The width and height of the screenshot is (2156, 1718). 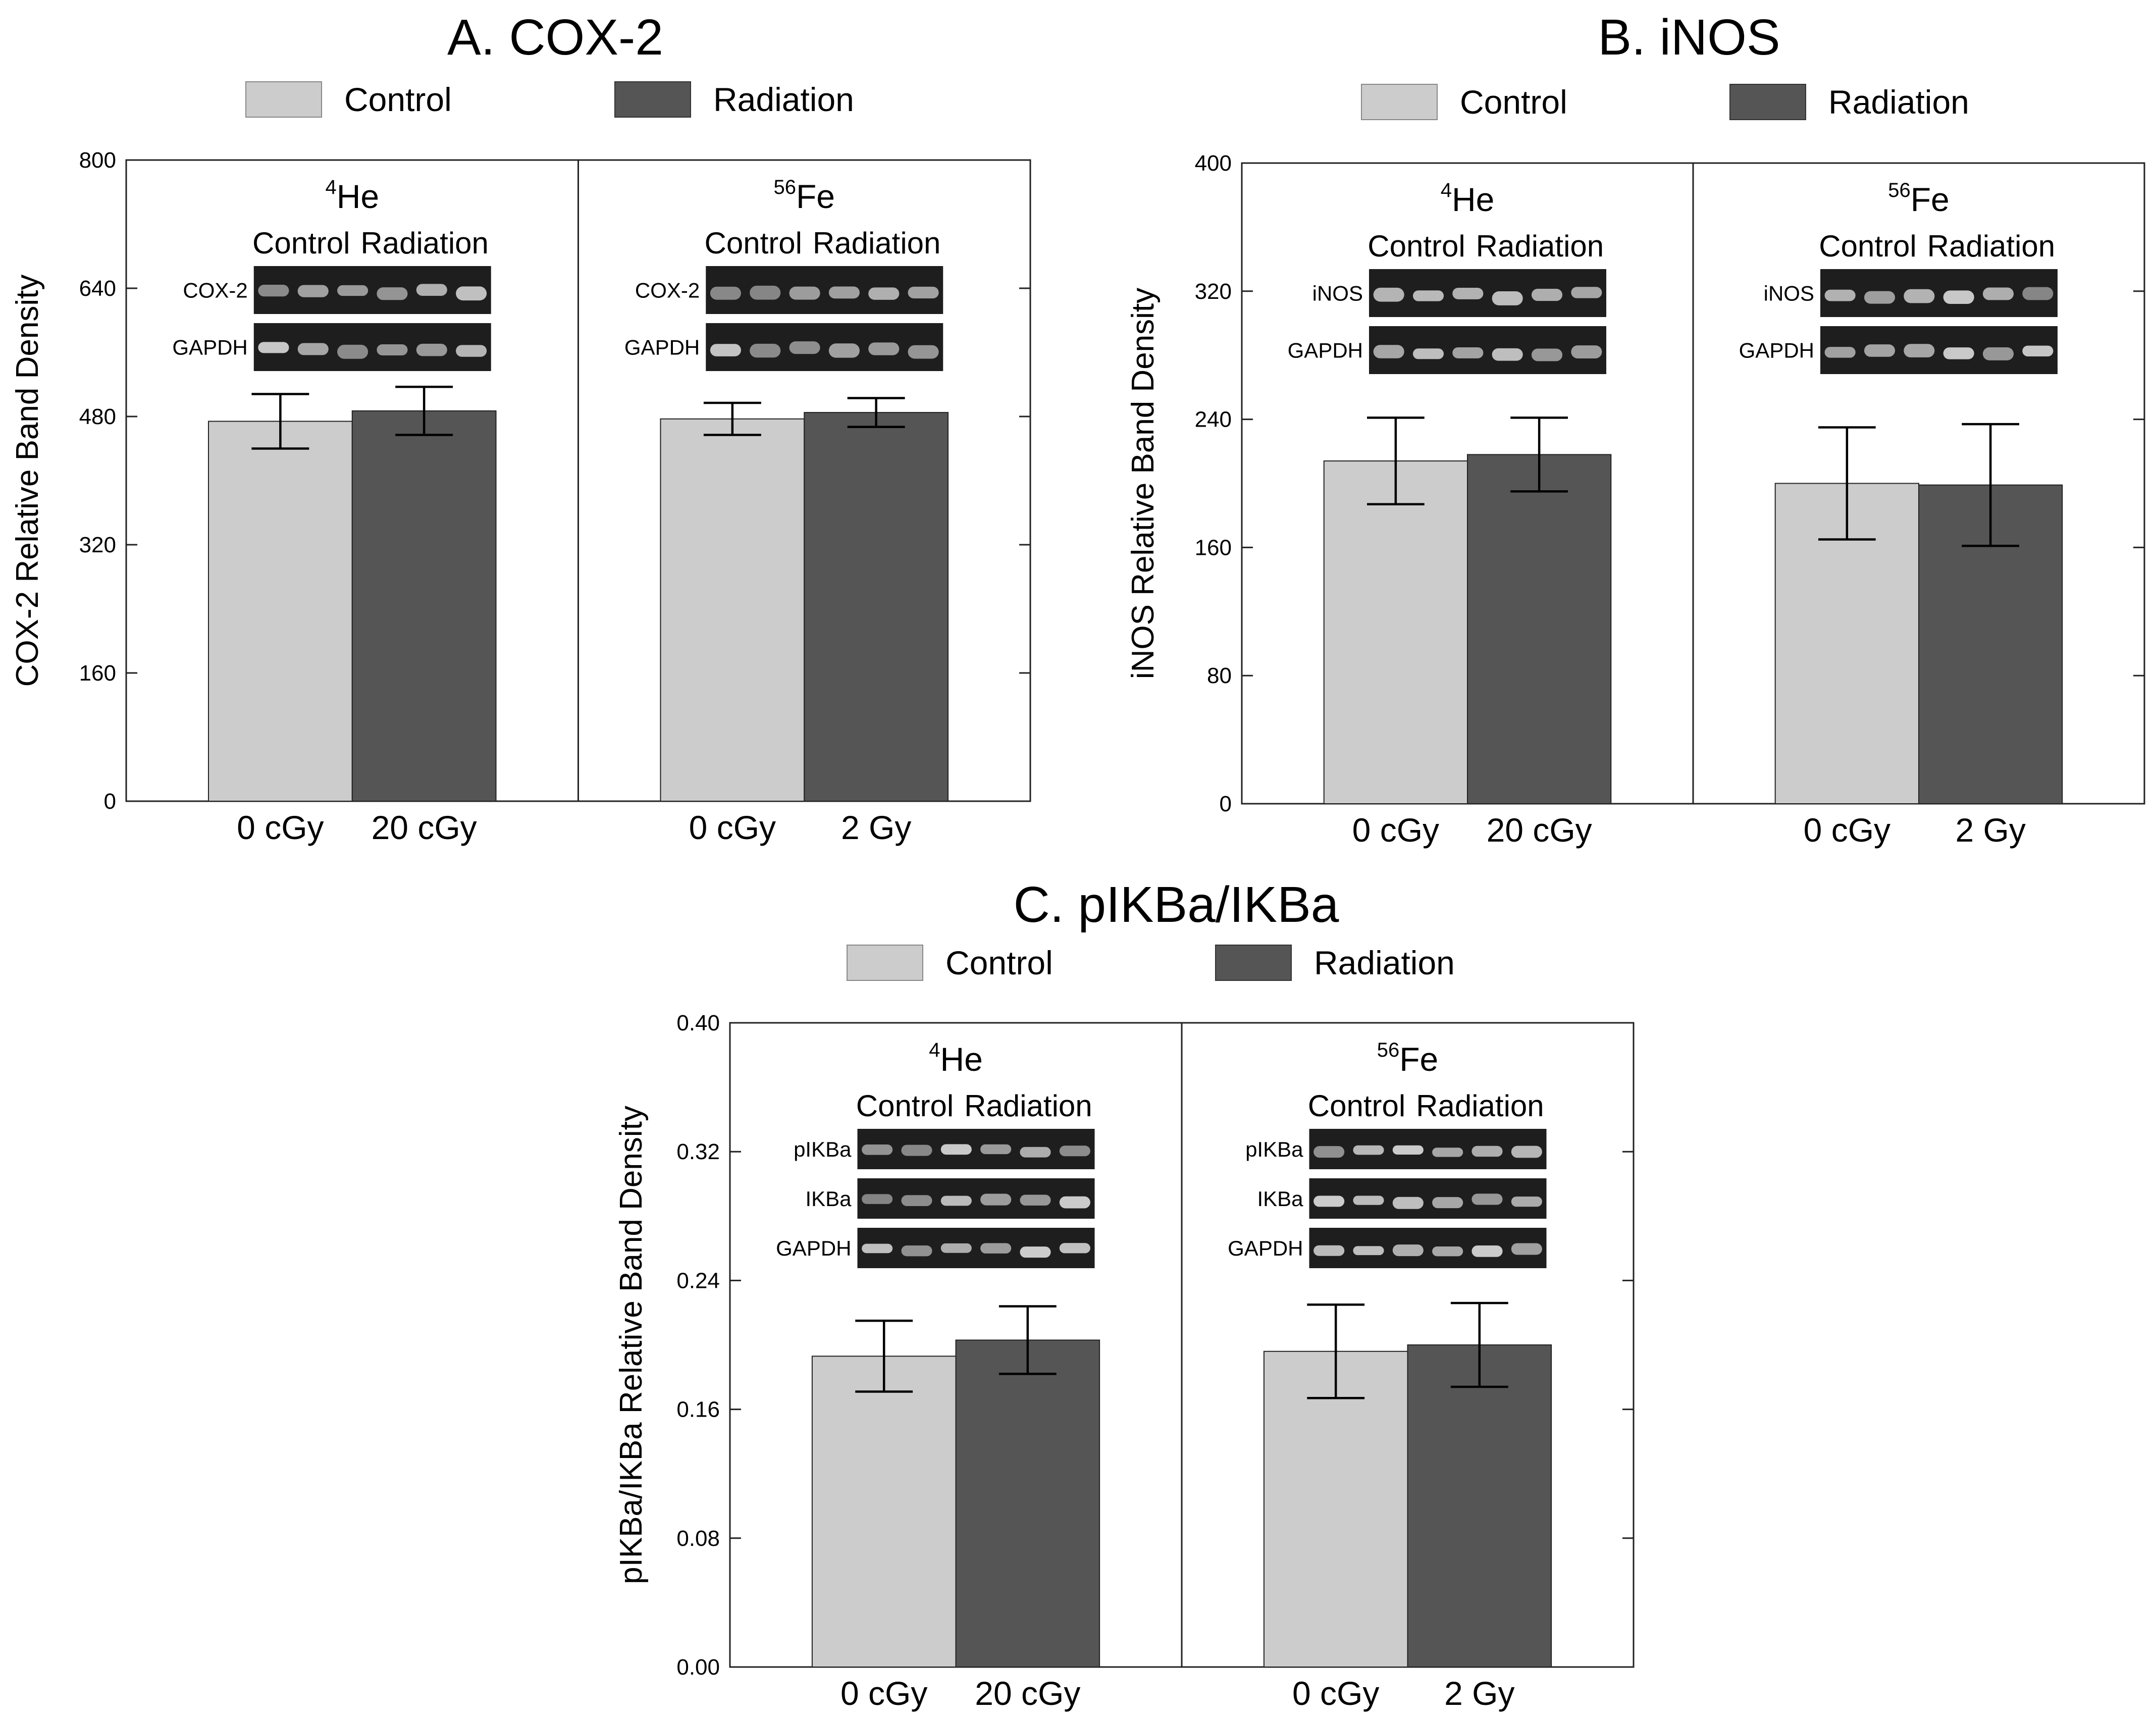 I want to click on blot-cox-2-blot-label: COX-2, so click(x=667, y=290).